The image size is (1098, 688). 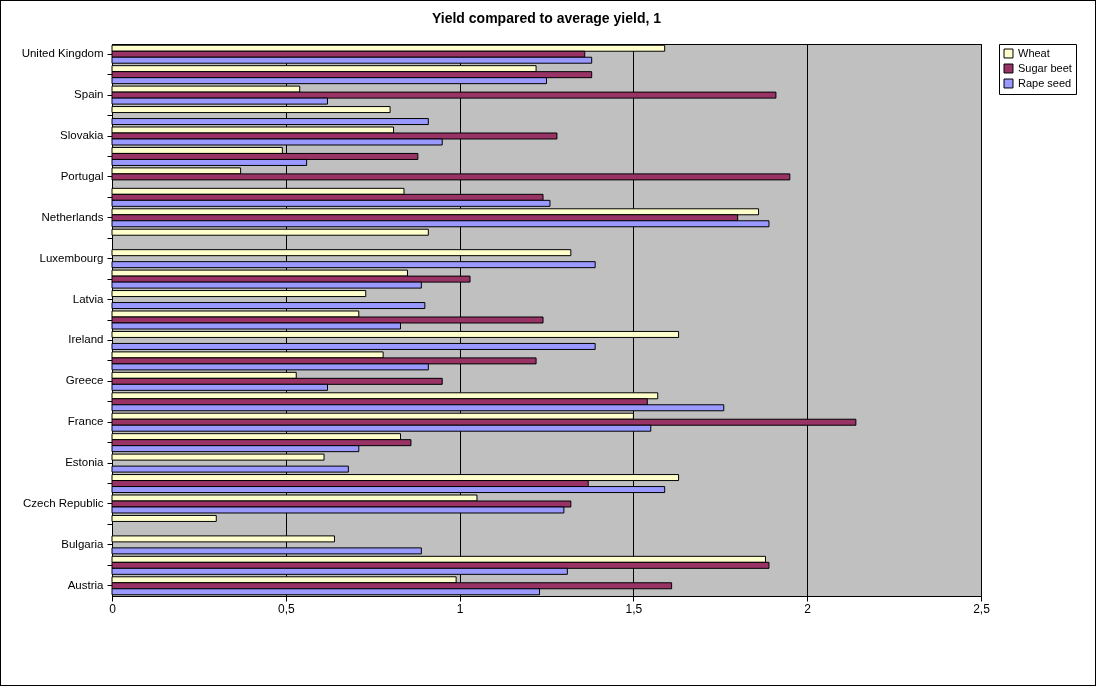 I want to click on y-tick-label: United Kingdom, so click(x=62, y=53).